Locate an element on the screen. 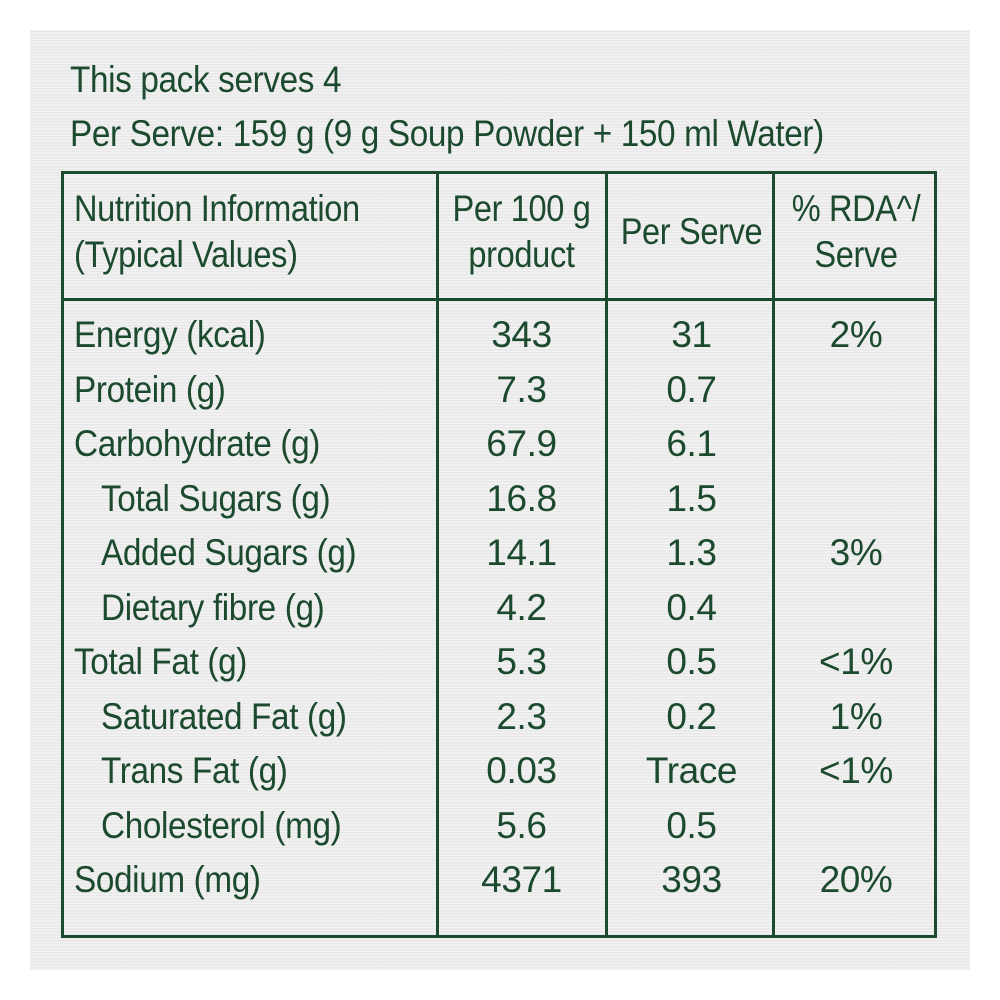 The width and height of the screenshot is (1000, 1000). header-rda-line2: Serve is located at coordinates (856, 254).